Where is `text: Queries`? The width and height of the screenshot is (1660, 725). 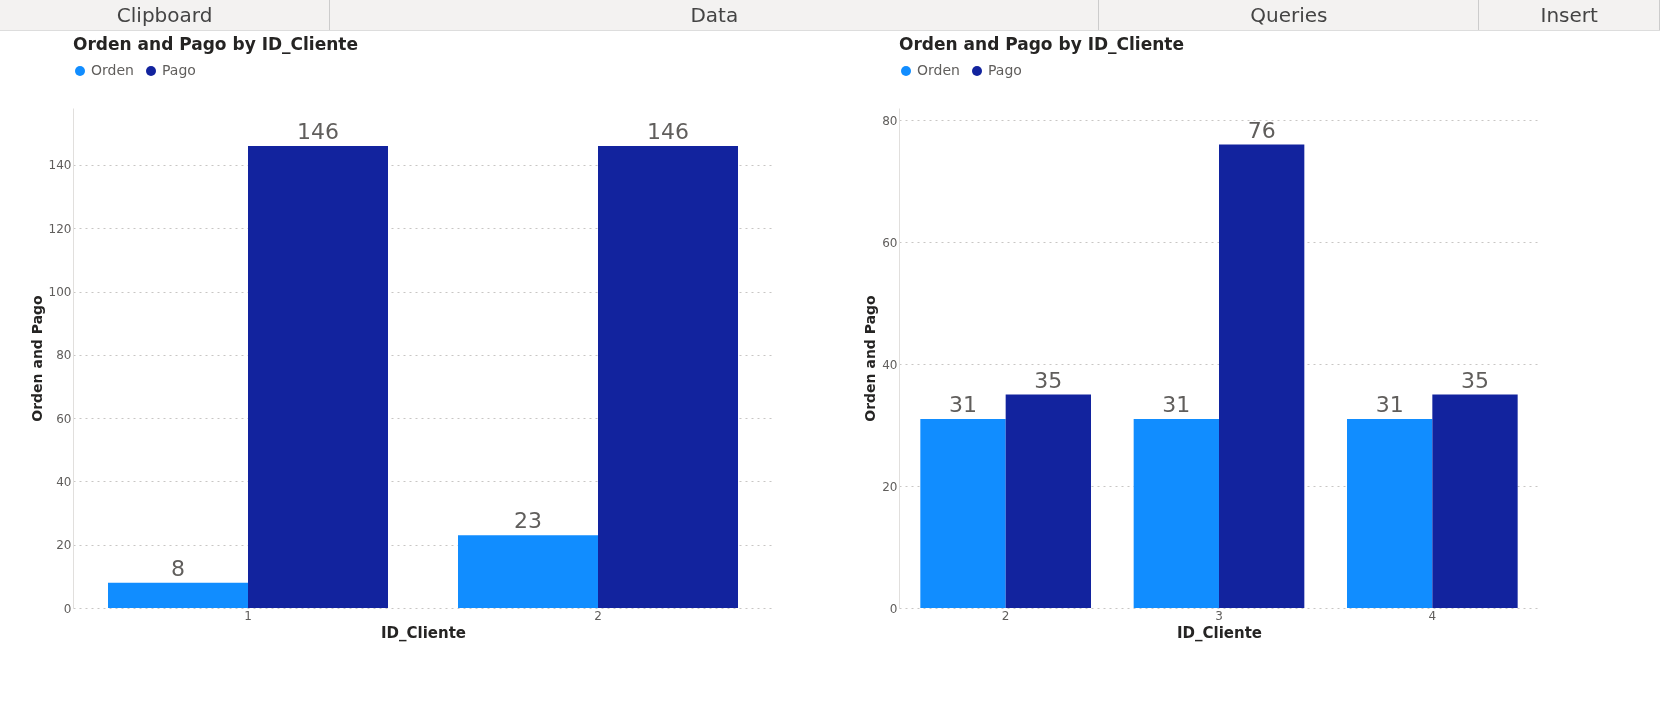
text: Queries is located at coordinates (1289, 15).